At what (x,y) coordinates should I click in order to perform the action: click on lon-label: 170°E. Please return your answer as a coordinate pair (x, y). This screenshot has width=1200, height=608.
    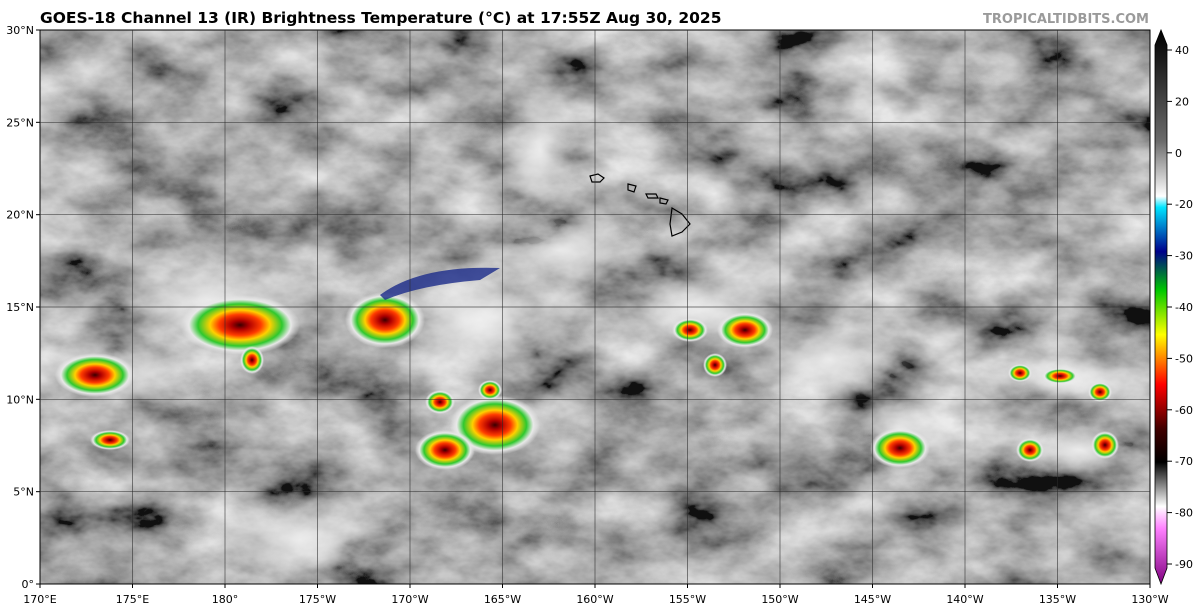
    Looking at the image, I should click on (39, 599).